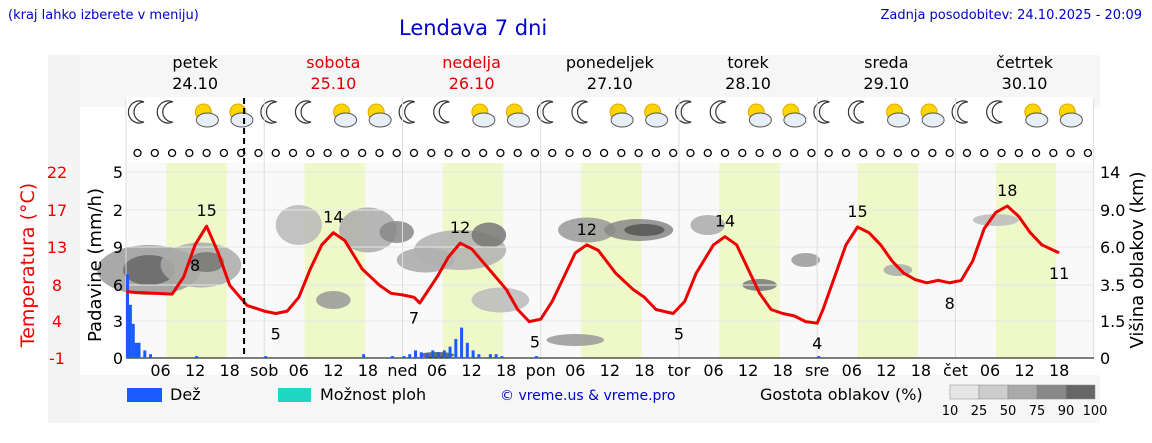 This screenshot has height=443, width=1152. Describe the element at coordinates (473, 28) in the screenshot. I see `page-title: Lendava 7 dni` at that location.